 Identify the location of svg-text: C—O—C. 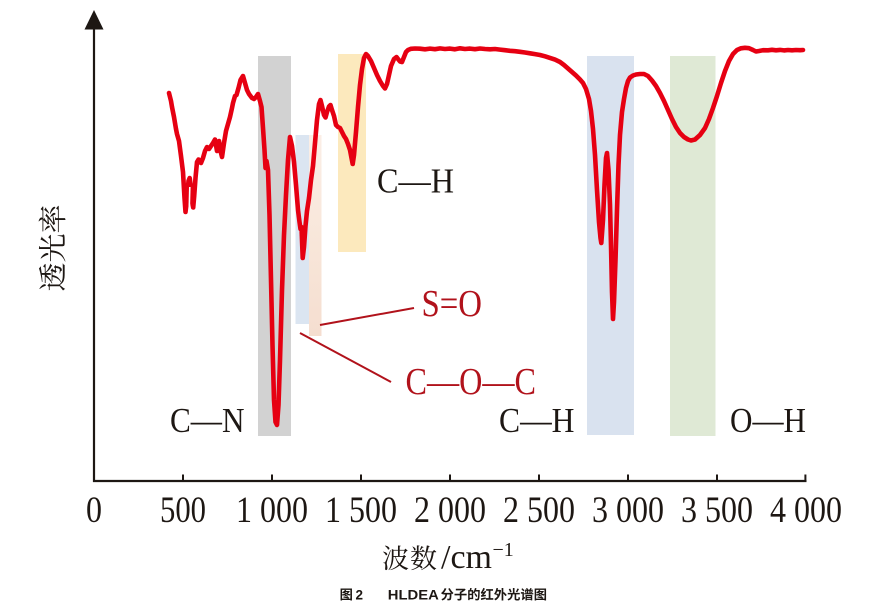
(471, 382).